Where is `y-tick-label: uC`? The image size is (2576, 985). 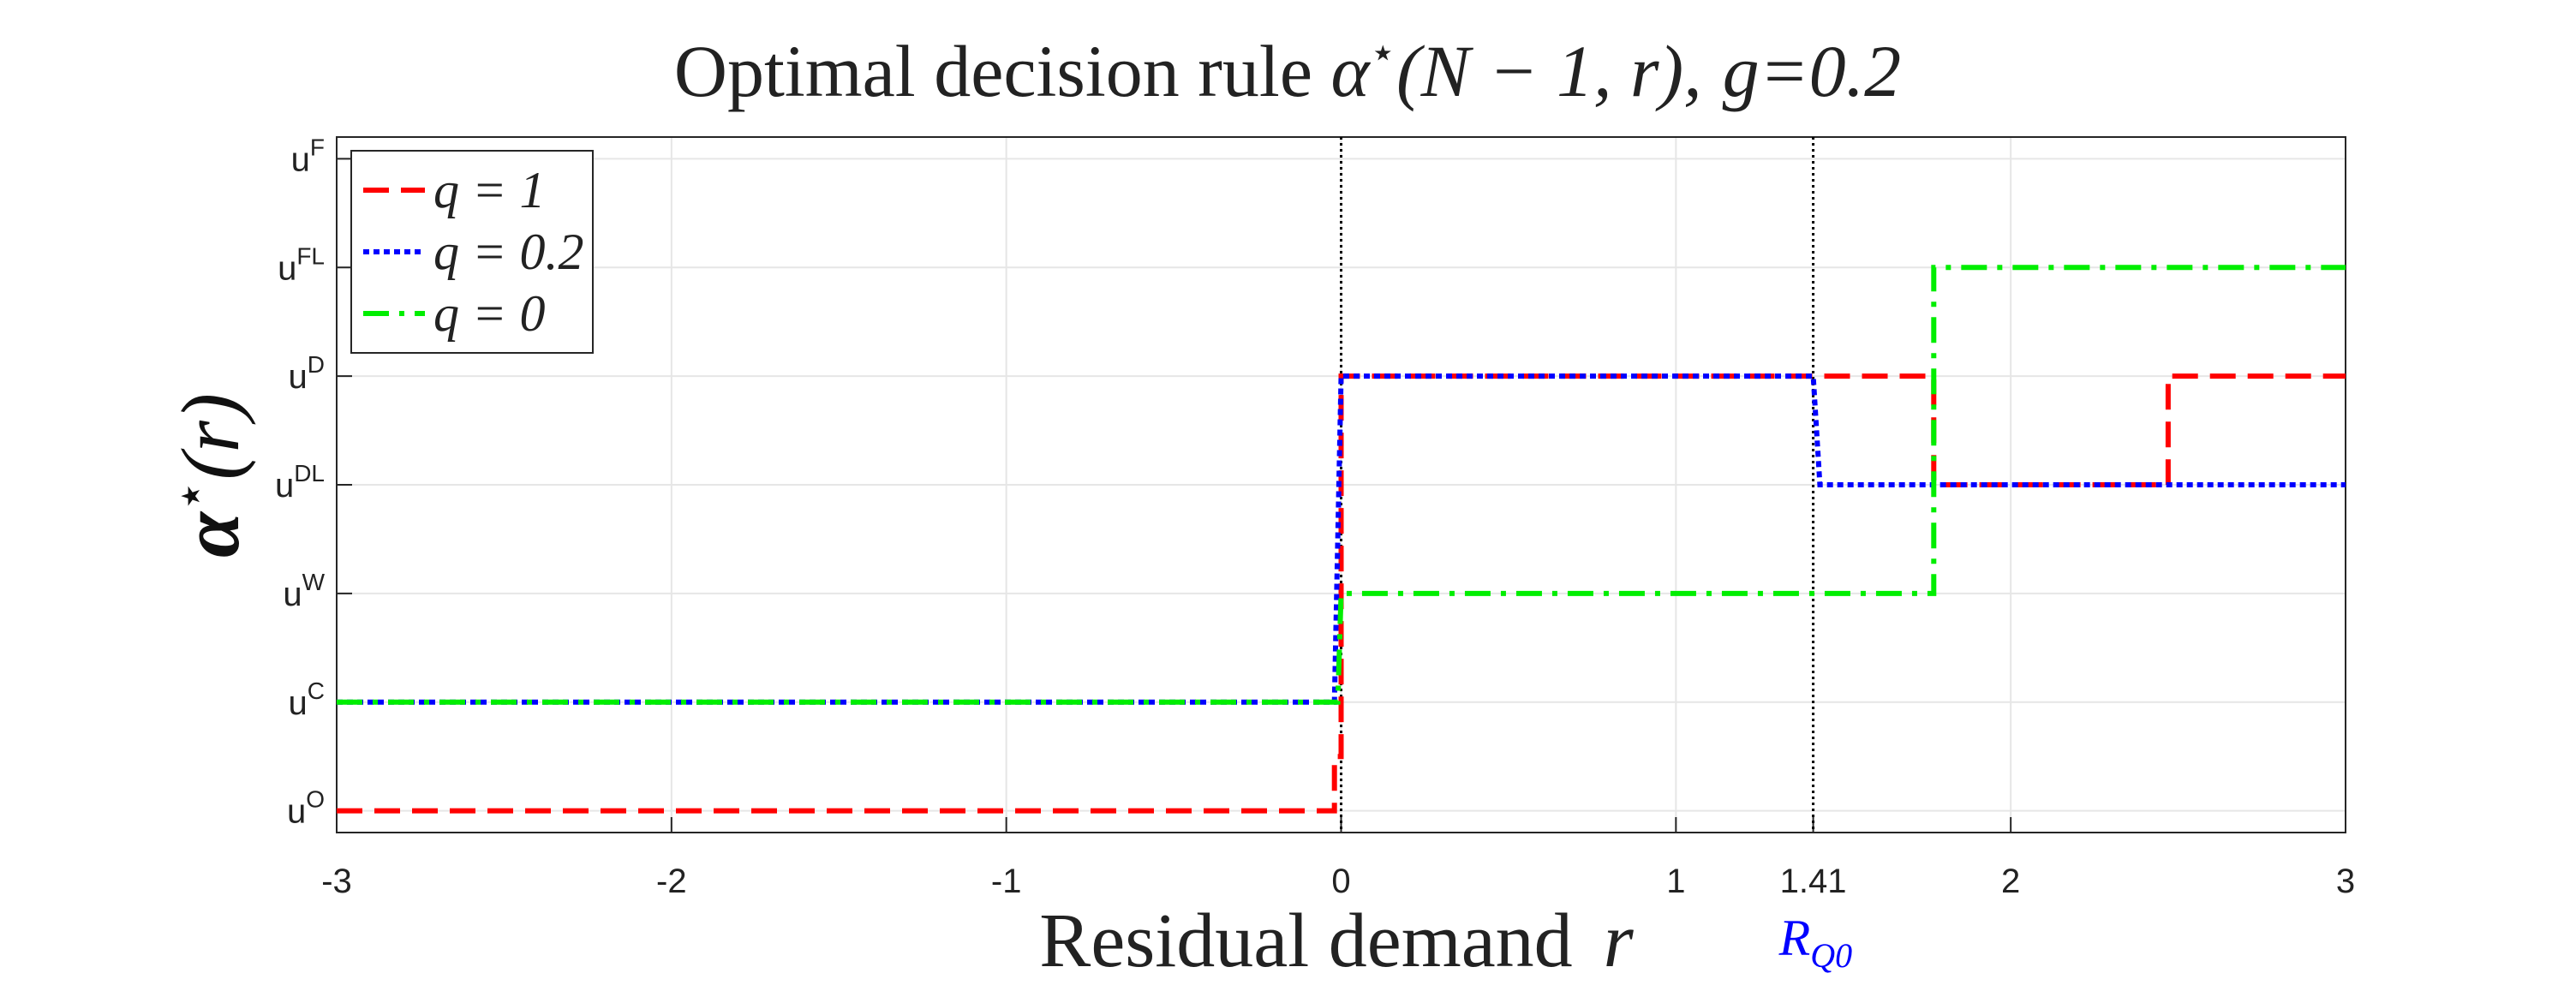
y-tick-label: uC is located at coordinates (307, 700).